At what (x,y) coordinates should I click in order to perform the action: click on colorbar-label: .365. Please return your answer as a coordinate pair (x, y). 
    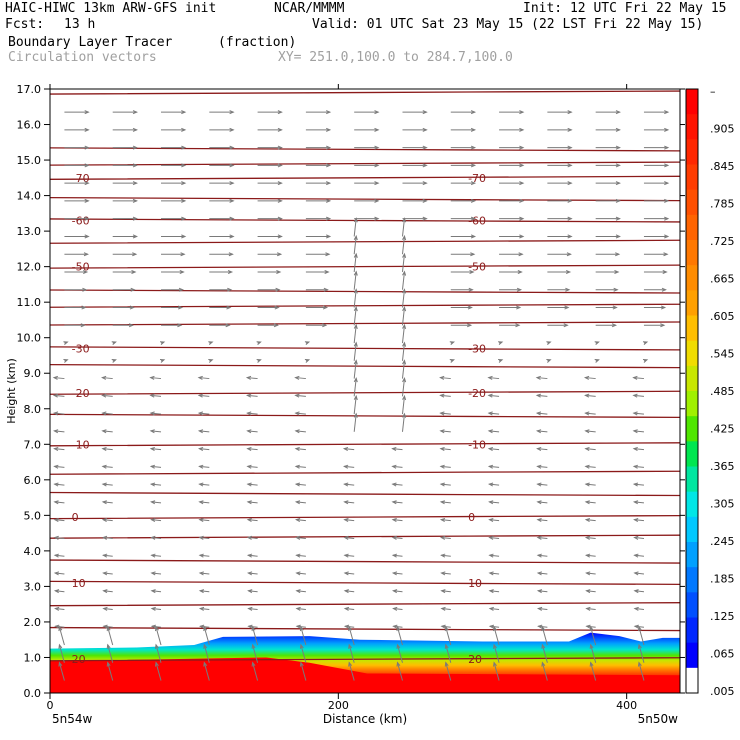
    Looking at the image, I should click on (722, 466).